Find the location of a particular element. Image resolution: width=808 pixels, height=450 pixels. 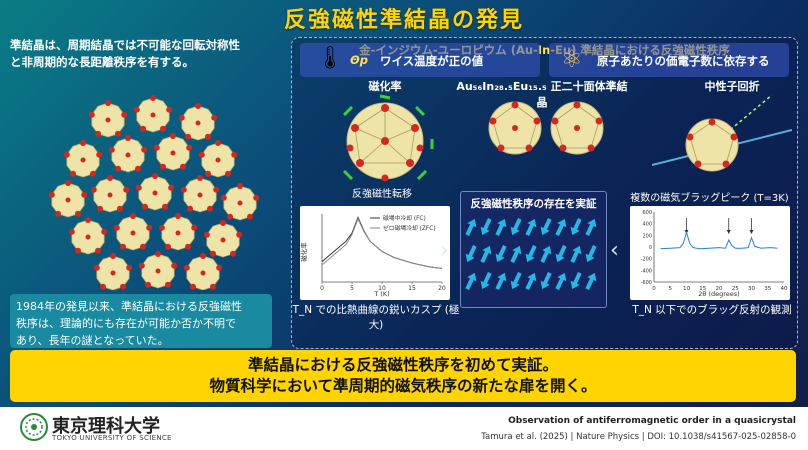

chart1-tick-label: 10 is located at coordinates (382, 288).